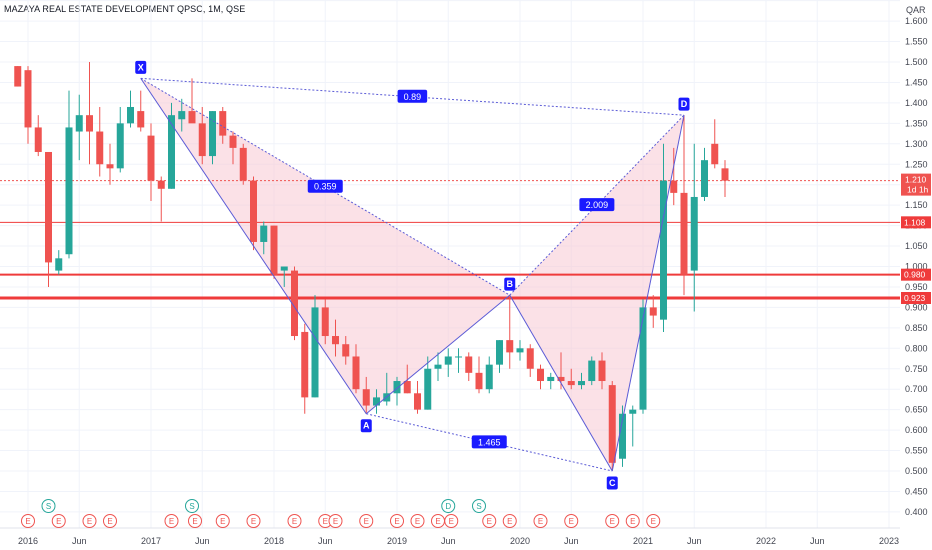 The height and width of the screenshot is (550, 932). What do you see at coordinates (612, 483) in the screenshot?
I see `pattern-point-label: C` at bounding box center [612, 483].